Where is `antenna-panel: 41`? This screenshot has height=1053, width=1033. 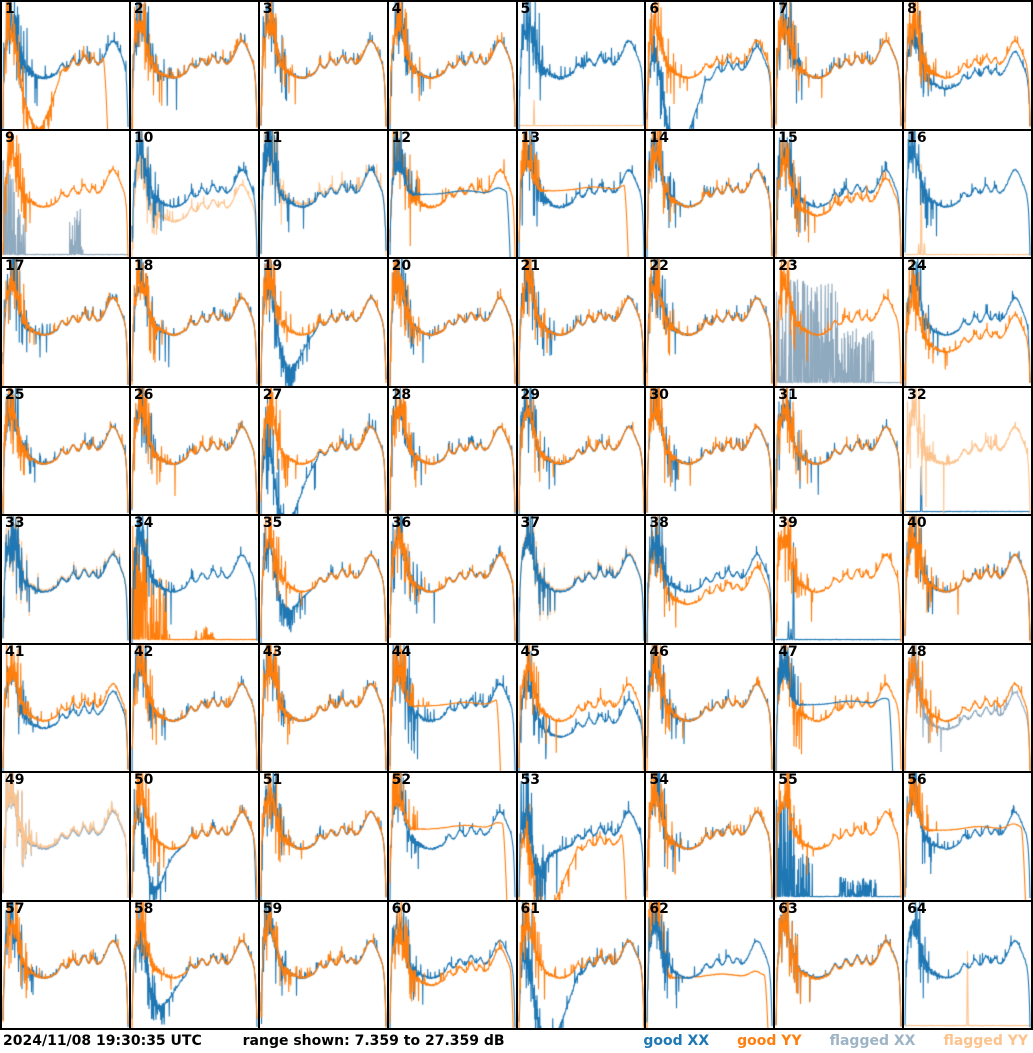
antenna-panel: 41 is located at coordinates (65, 707).